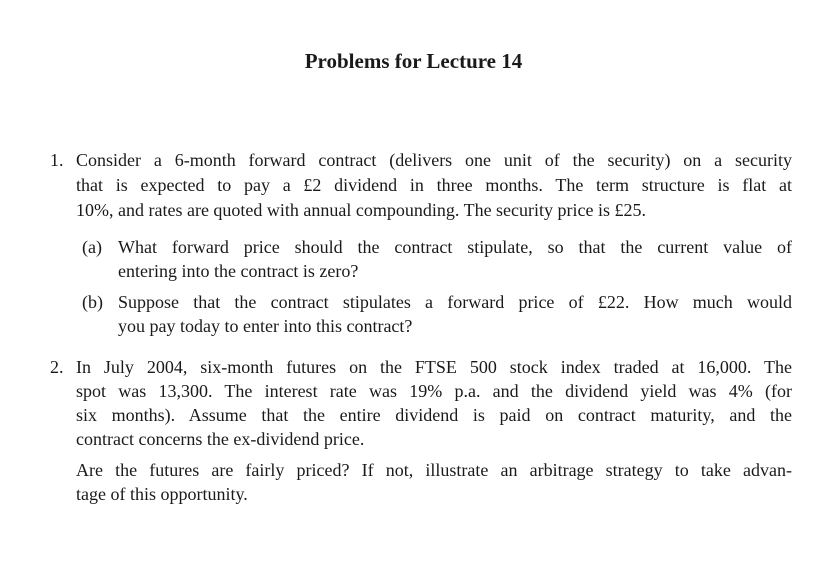 This screenshot has width=827, height=571. I want to click on subproblem-label: (b), so click(92, 302).